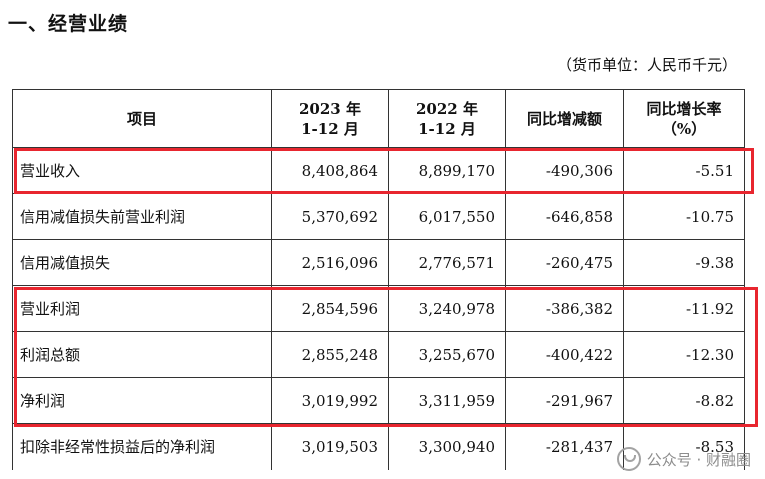  What do you see at coordinates (564, 400) in the screenshot?
I see `value-change: -291,967` at bounding box center [564, 400].